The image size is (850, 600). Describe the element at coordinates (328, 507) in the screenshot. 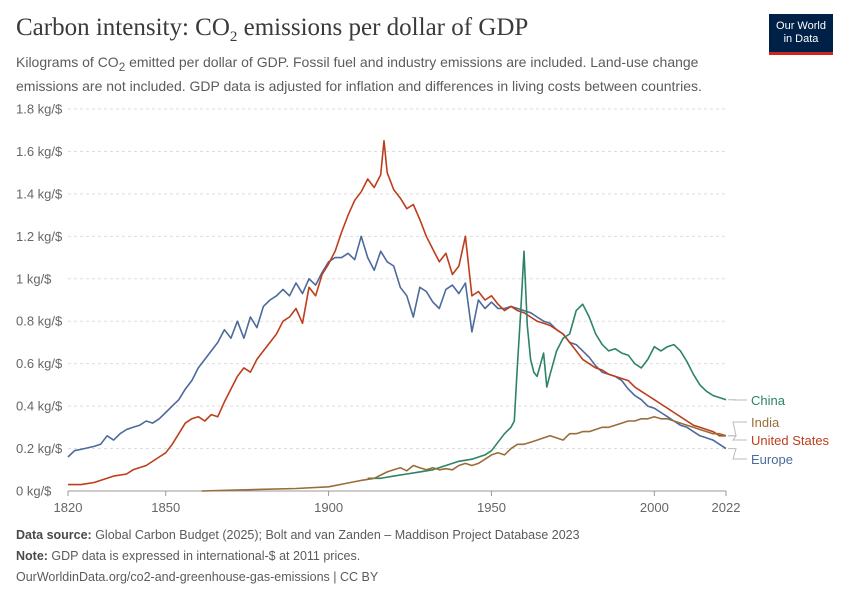

I see `x-tick-label: 1900` at that location.